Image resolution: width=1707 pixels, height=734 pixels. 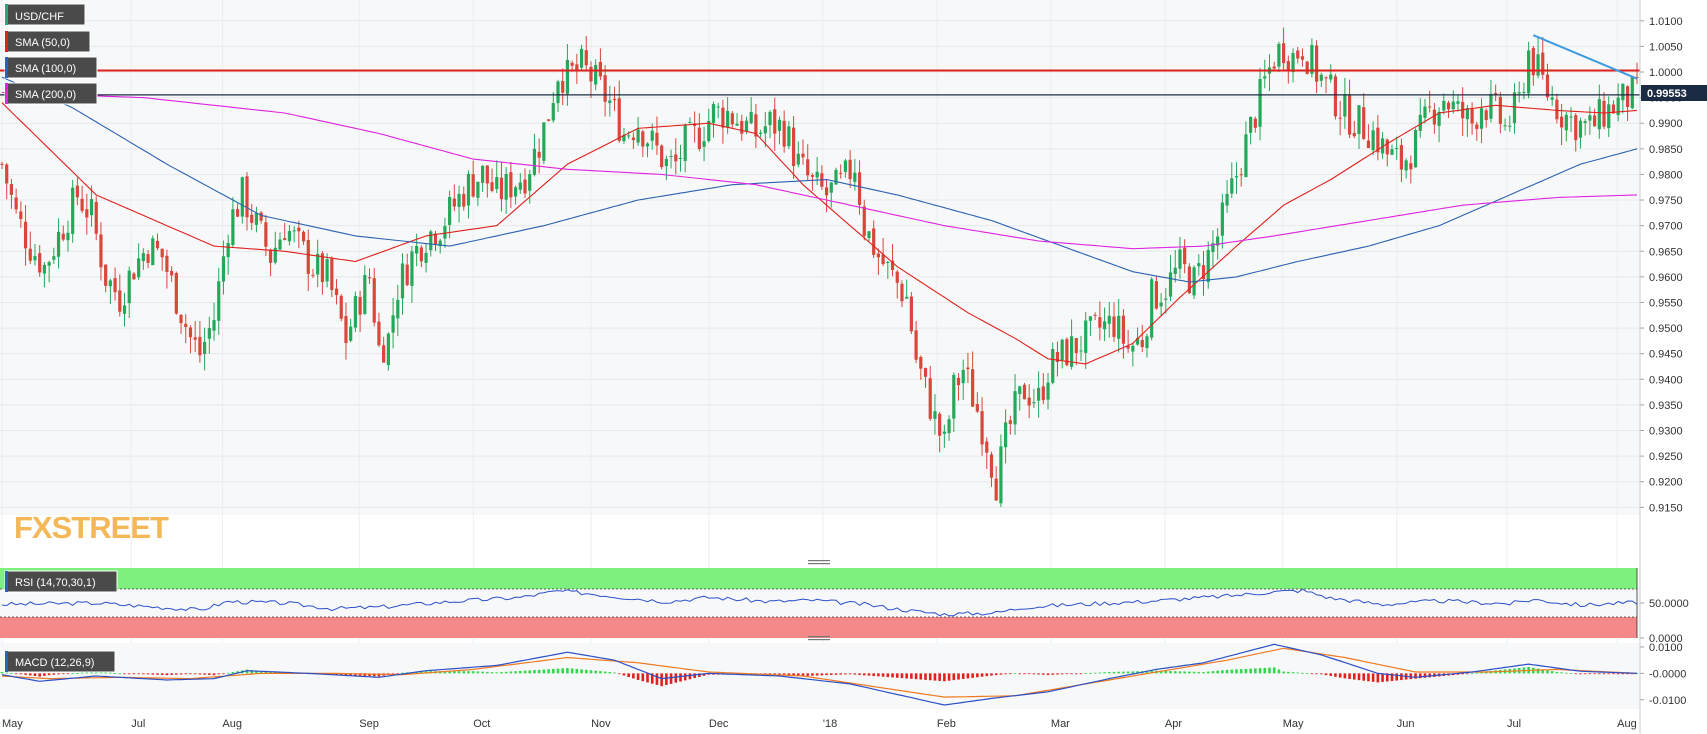 What do you see at coordinates (1666, 252) in the screenshot?
I see `price-tick-label: 0.9650` at bounding box center [1666, 252].